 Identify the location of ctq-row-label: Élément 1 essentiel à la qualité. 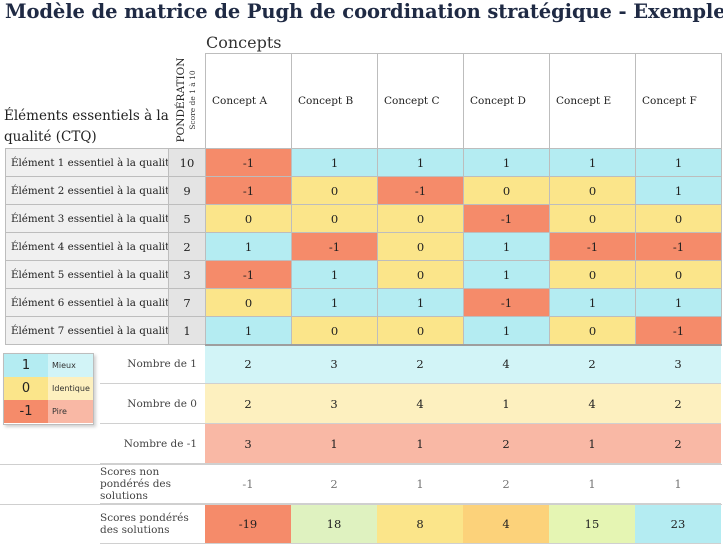
(90, 162).